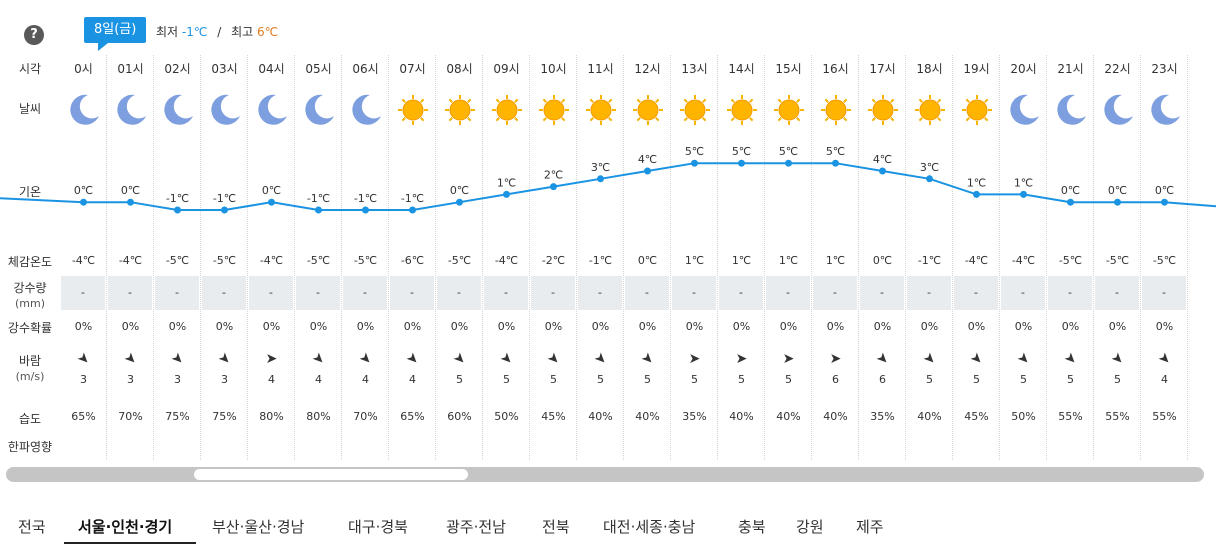  What do you see at coordinates (649, 527) in the screenshot?
I see `region-tab: 대전·세종·충남` at bounding box center [649, 527].